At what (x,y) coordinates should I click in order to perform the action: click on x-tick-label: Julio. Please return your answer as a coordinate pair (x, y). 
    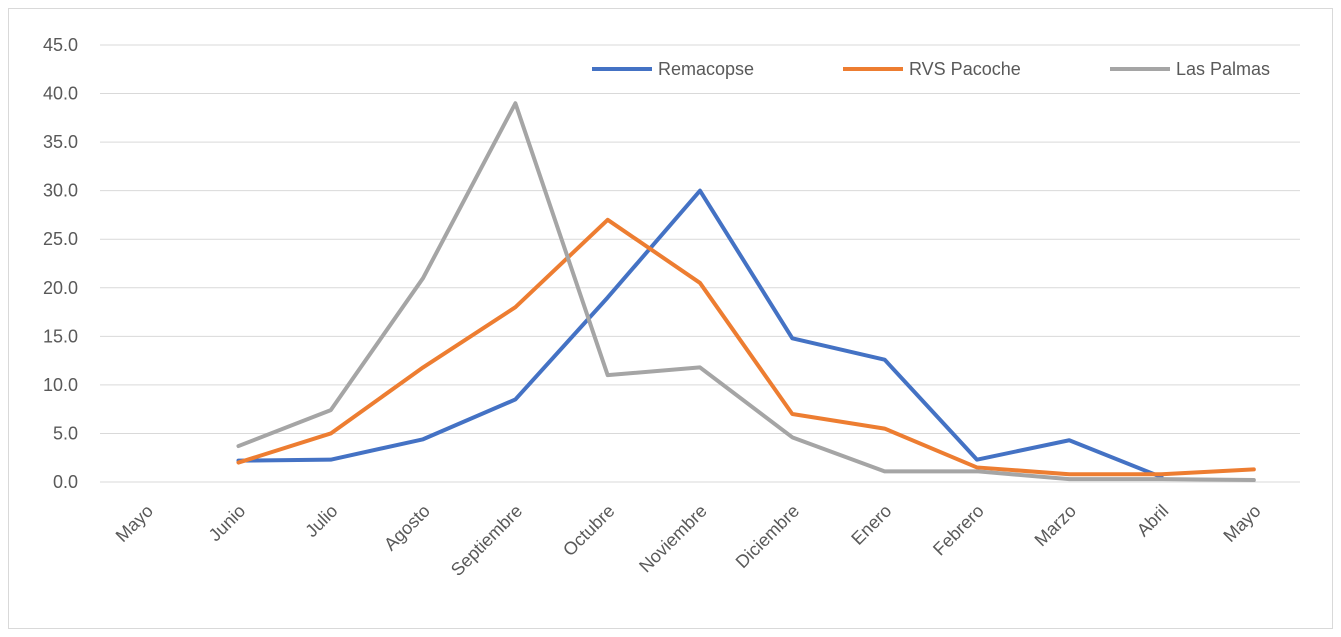
    Looking at the image, I should click on (321, 521).